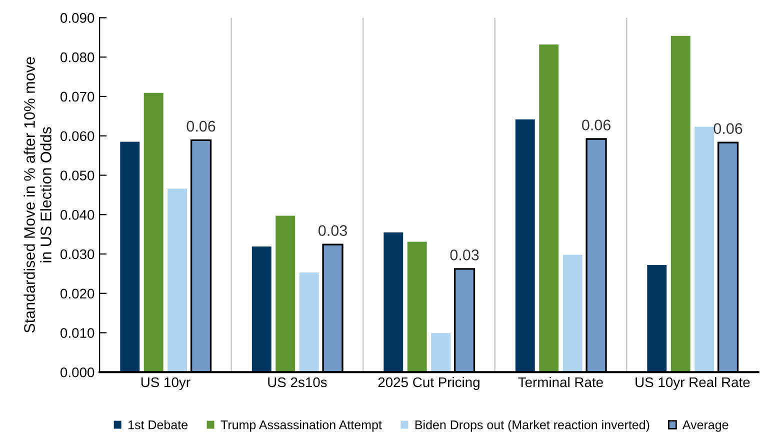 The height and width of the screenshot is (443, 766). What do you see at coordinates (77, 254) in the screenshot?
I see `y-tick-label: 0.030` at bounding box center [77, 254].